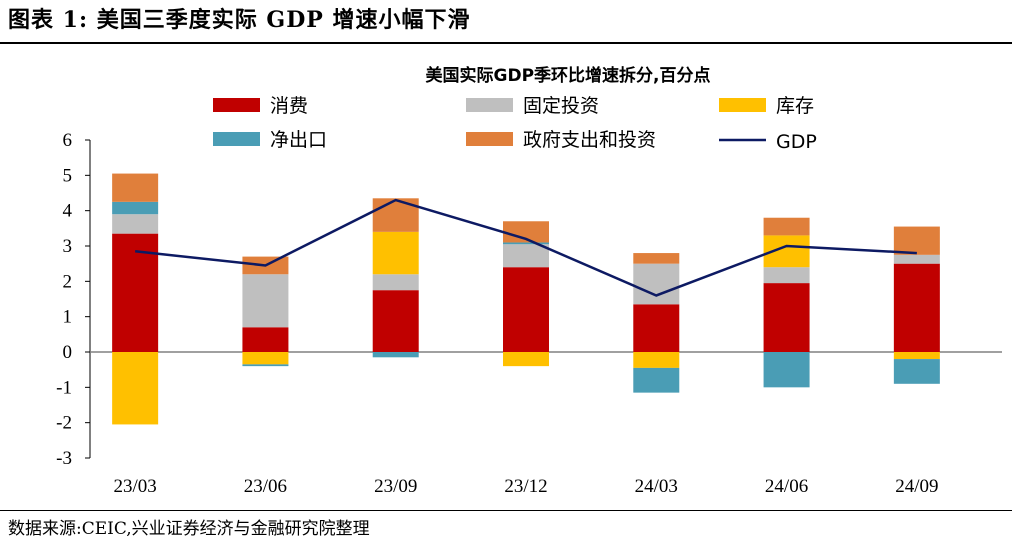 The height and width of the screenshot is (545, 1020). I want to click on chart-title: 美国实际GDP季环比增速拆分,百分点, so click(568, 75).